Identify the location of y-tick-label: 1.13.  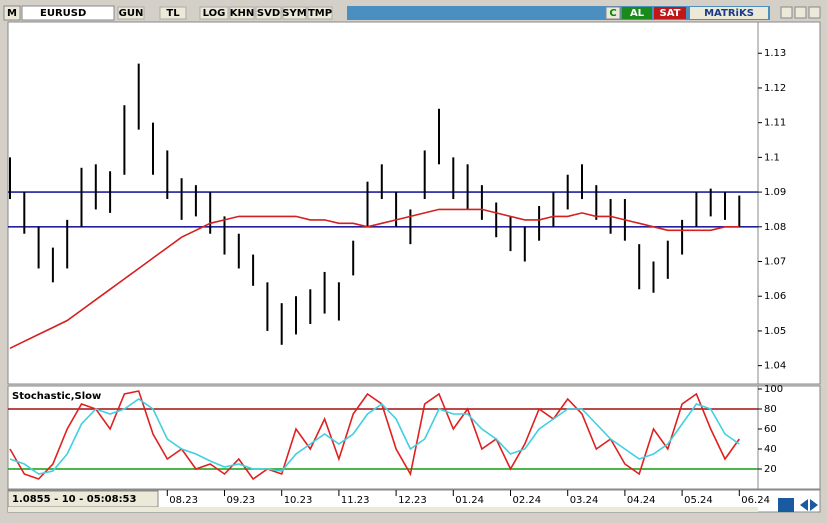
(775, 53).